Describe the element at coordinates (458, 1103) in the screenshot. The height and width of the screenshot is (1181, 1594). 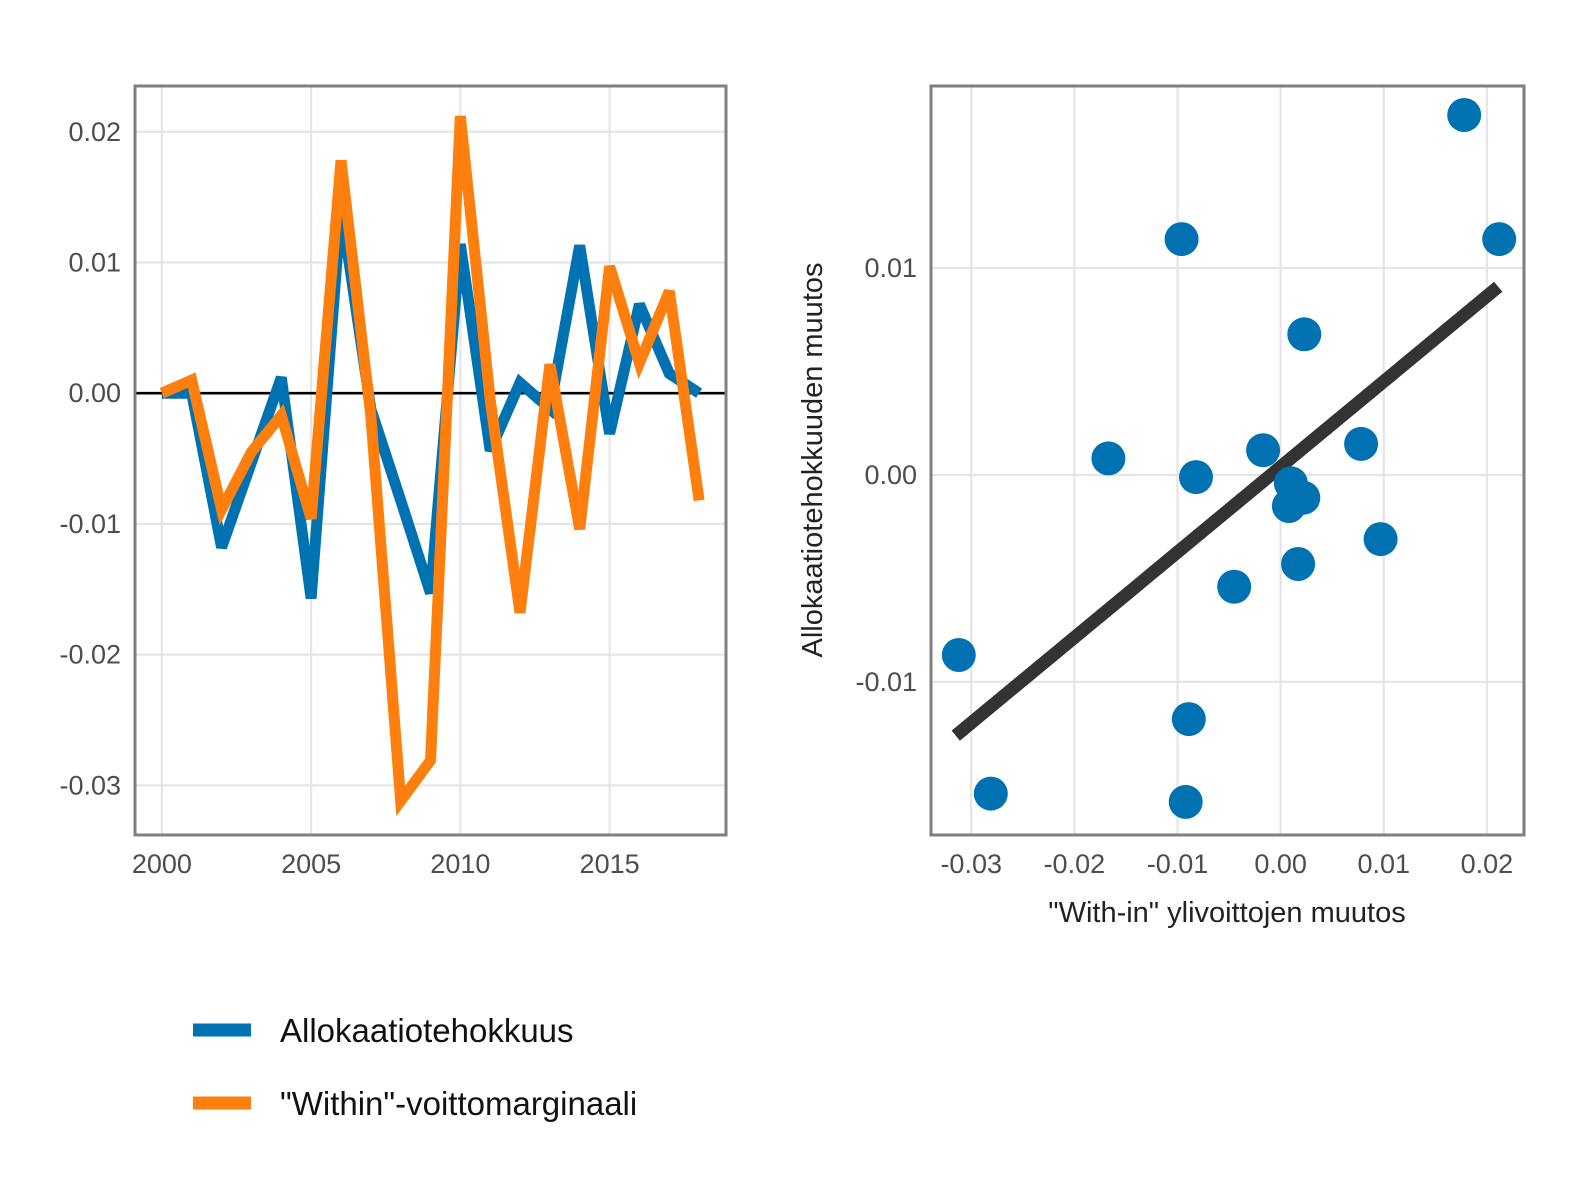
I see `legend-label-within-voittomarginaali: "Within"-voittomarginaali` at that location.